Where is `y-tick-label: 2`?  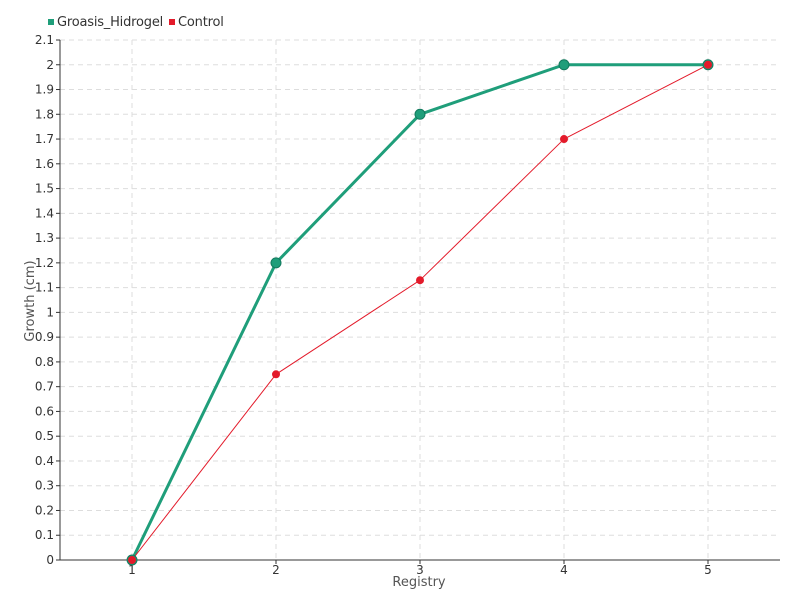
y-tick-label: 2 is located at coordinates (50, 65).